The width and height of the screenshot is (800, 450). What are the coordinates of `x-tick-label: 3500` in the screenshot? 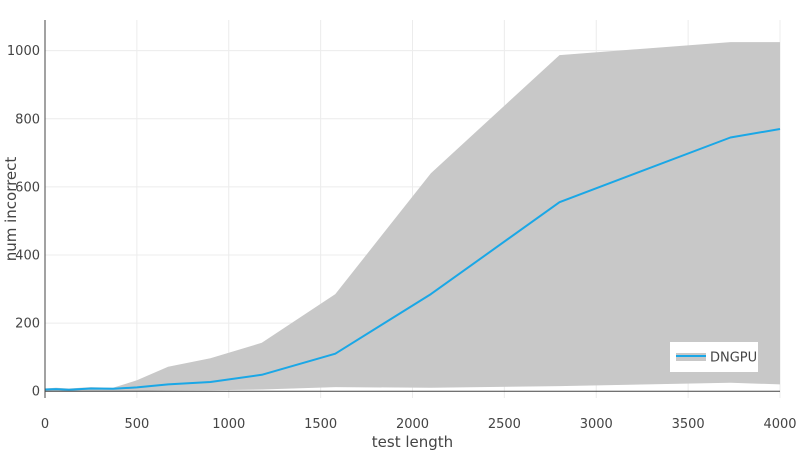 It's located at (688, 424).